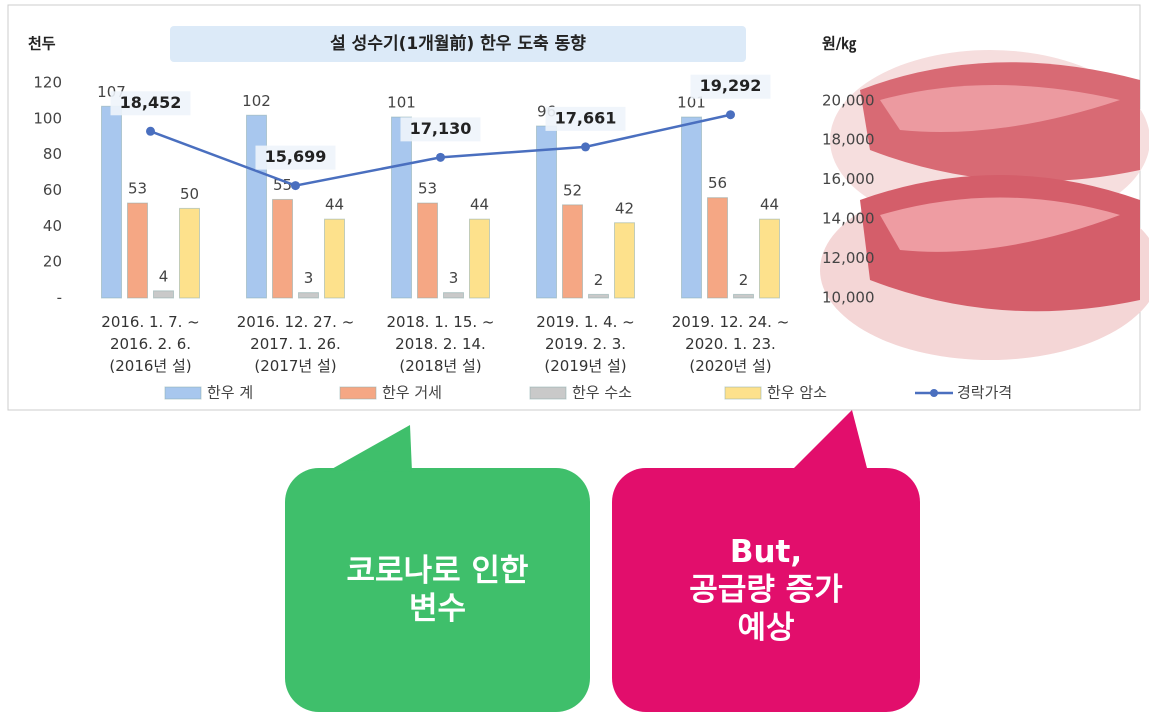 The width and height of the screenshot is (1149, 715). Describe the element at coordinates (47, 83) in the screenshot. I see `y-tick-label: 120` at that location.